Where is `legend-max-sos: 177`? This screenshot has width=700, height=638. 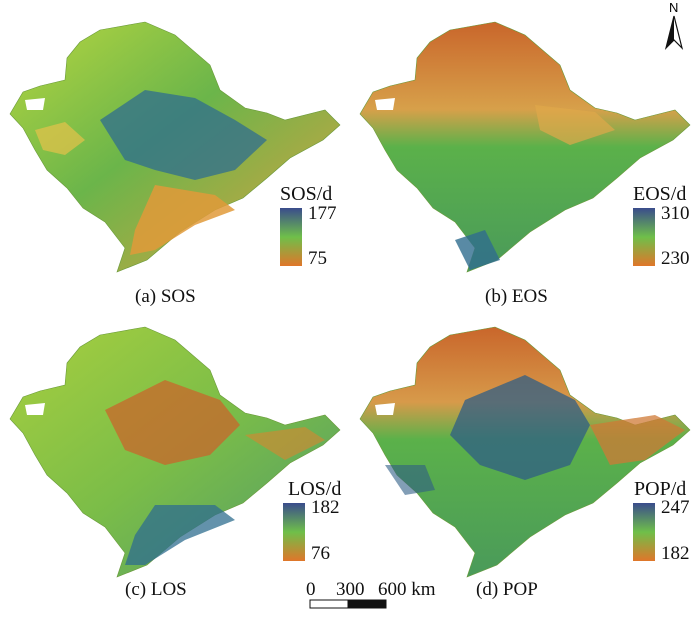
legend-max-sos: 177 is located at coordinates (322, 213).